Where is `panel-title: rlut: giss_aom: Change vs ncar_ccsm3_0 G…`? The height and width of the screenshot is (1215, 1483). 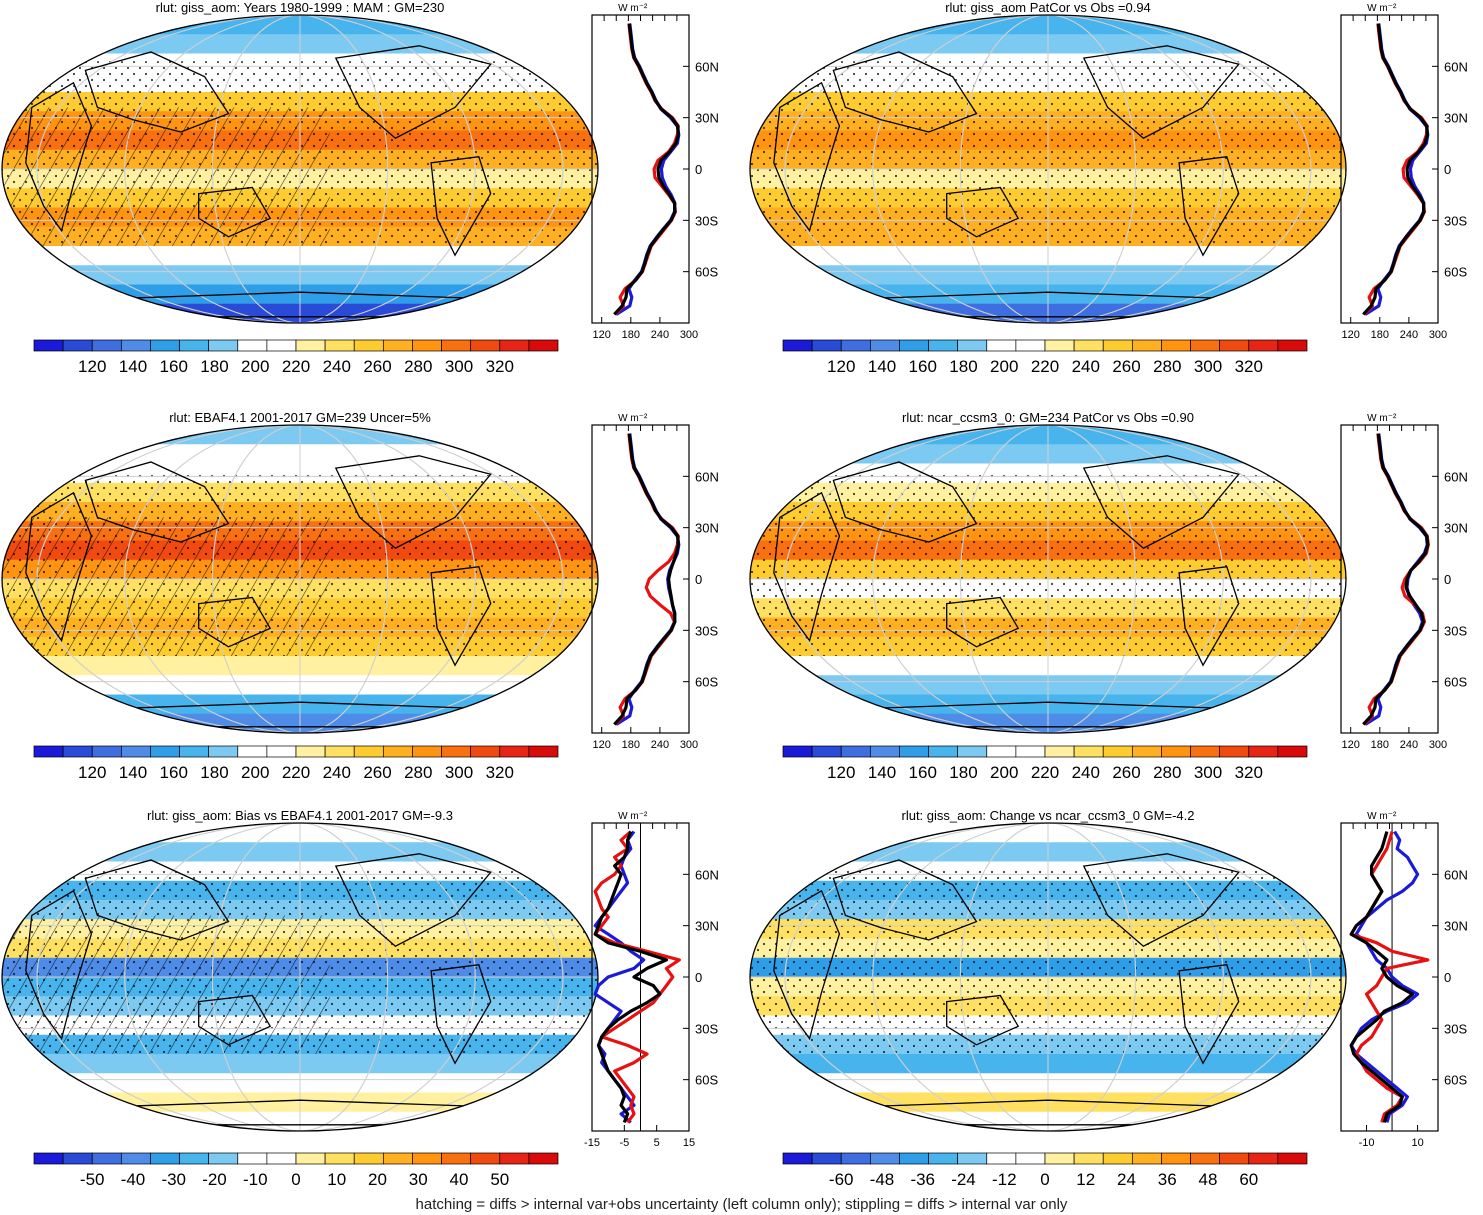
panel-title: rlut: giss_aom: Change vs ncar_ccsm3_0 G… is located at coordinates (1048, 815).